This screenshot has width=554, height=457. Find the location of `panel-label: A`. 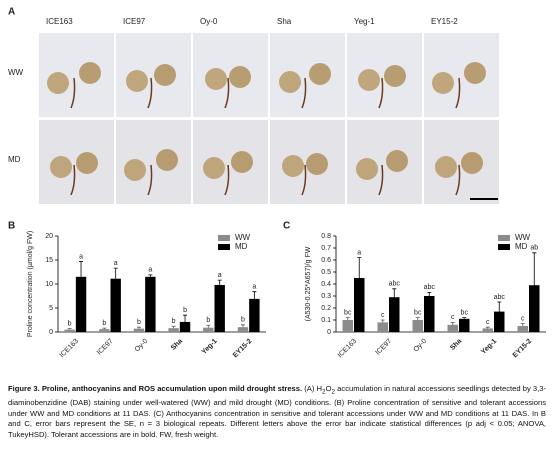

panel-label: A is located at coordinates (11, 12).